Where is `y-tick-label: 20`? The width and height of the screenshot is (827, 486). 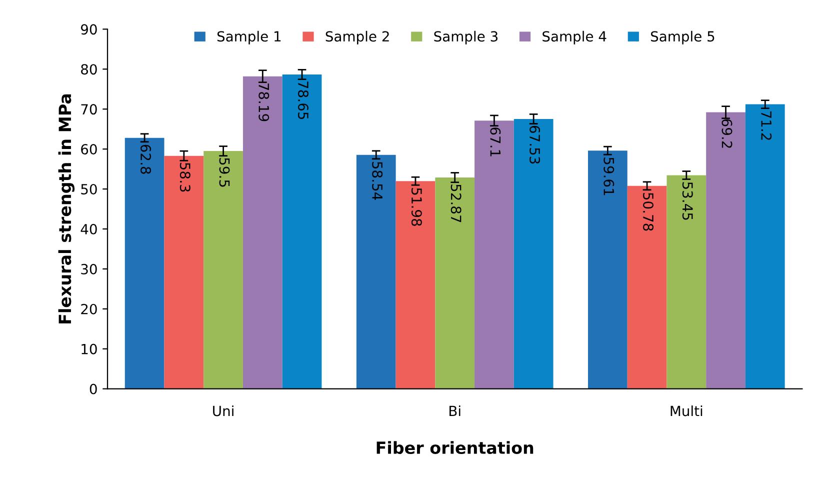 y-tick-label: 20 is located at coordinates (89, 309).